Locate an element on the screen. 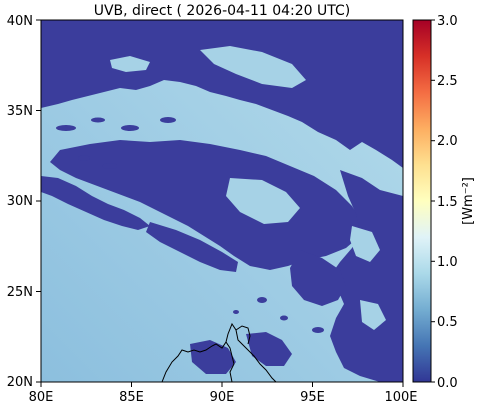  colorbar-tick-label: 1.5 is located at coordinates (447, 202).